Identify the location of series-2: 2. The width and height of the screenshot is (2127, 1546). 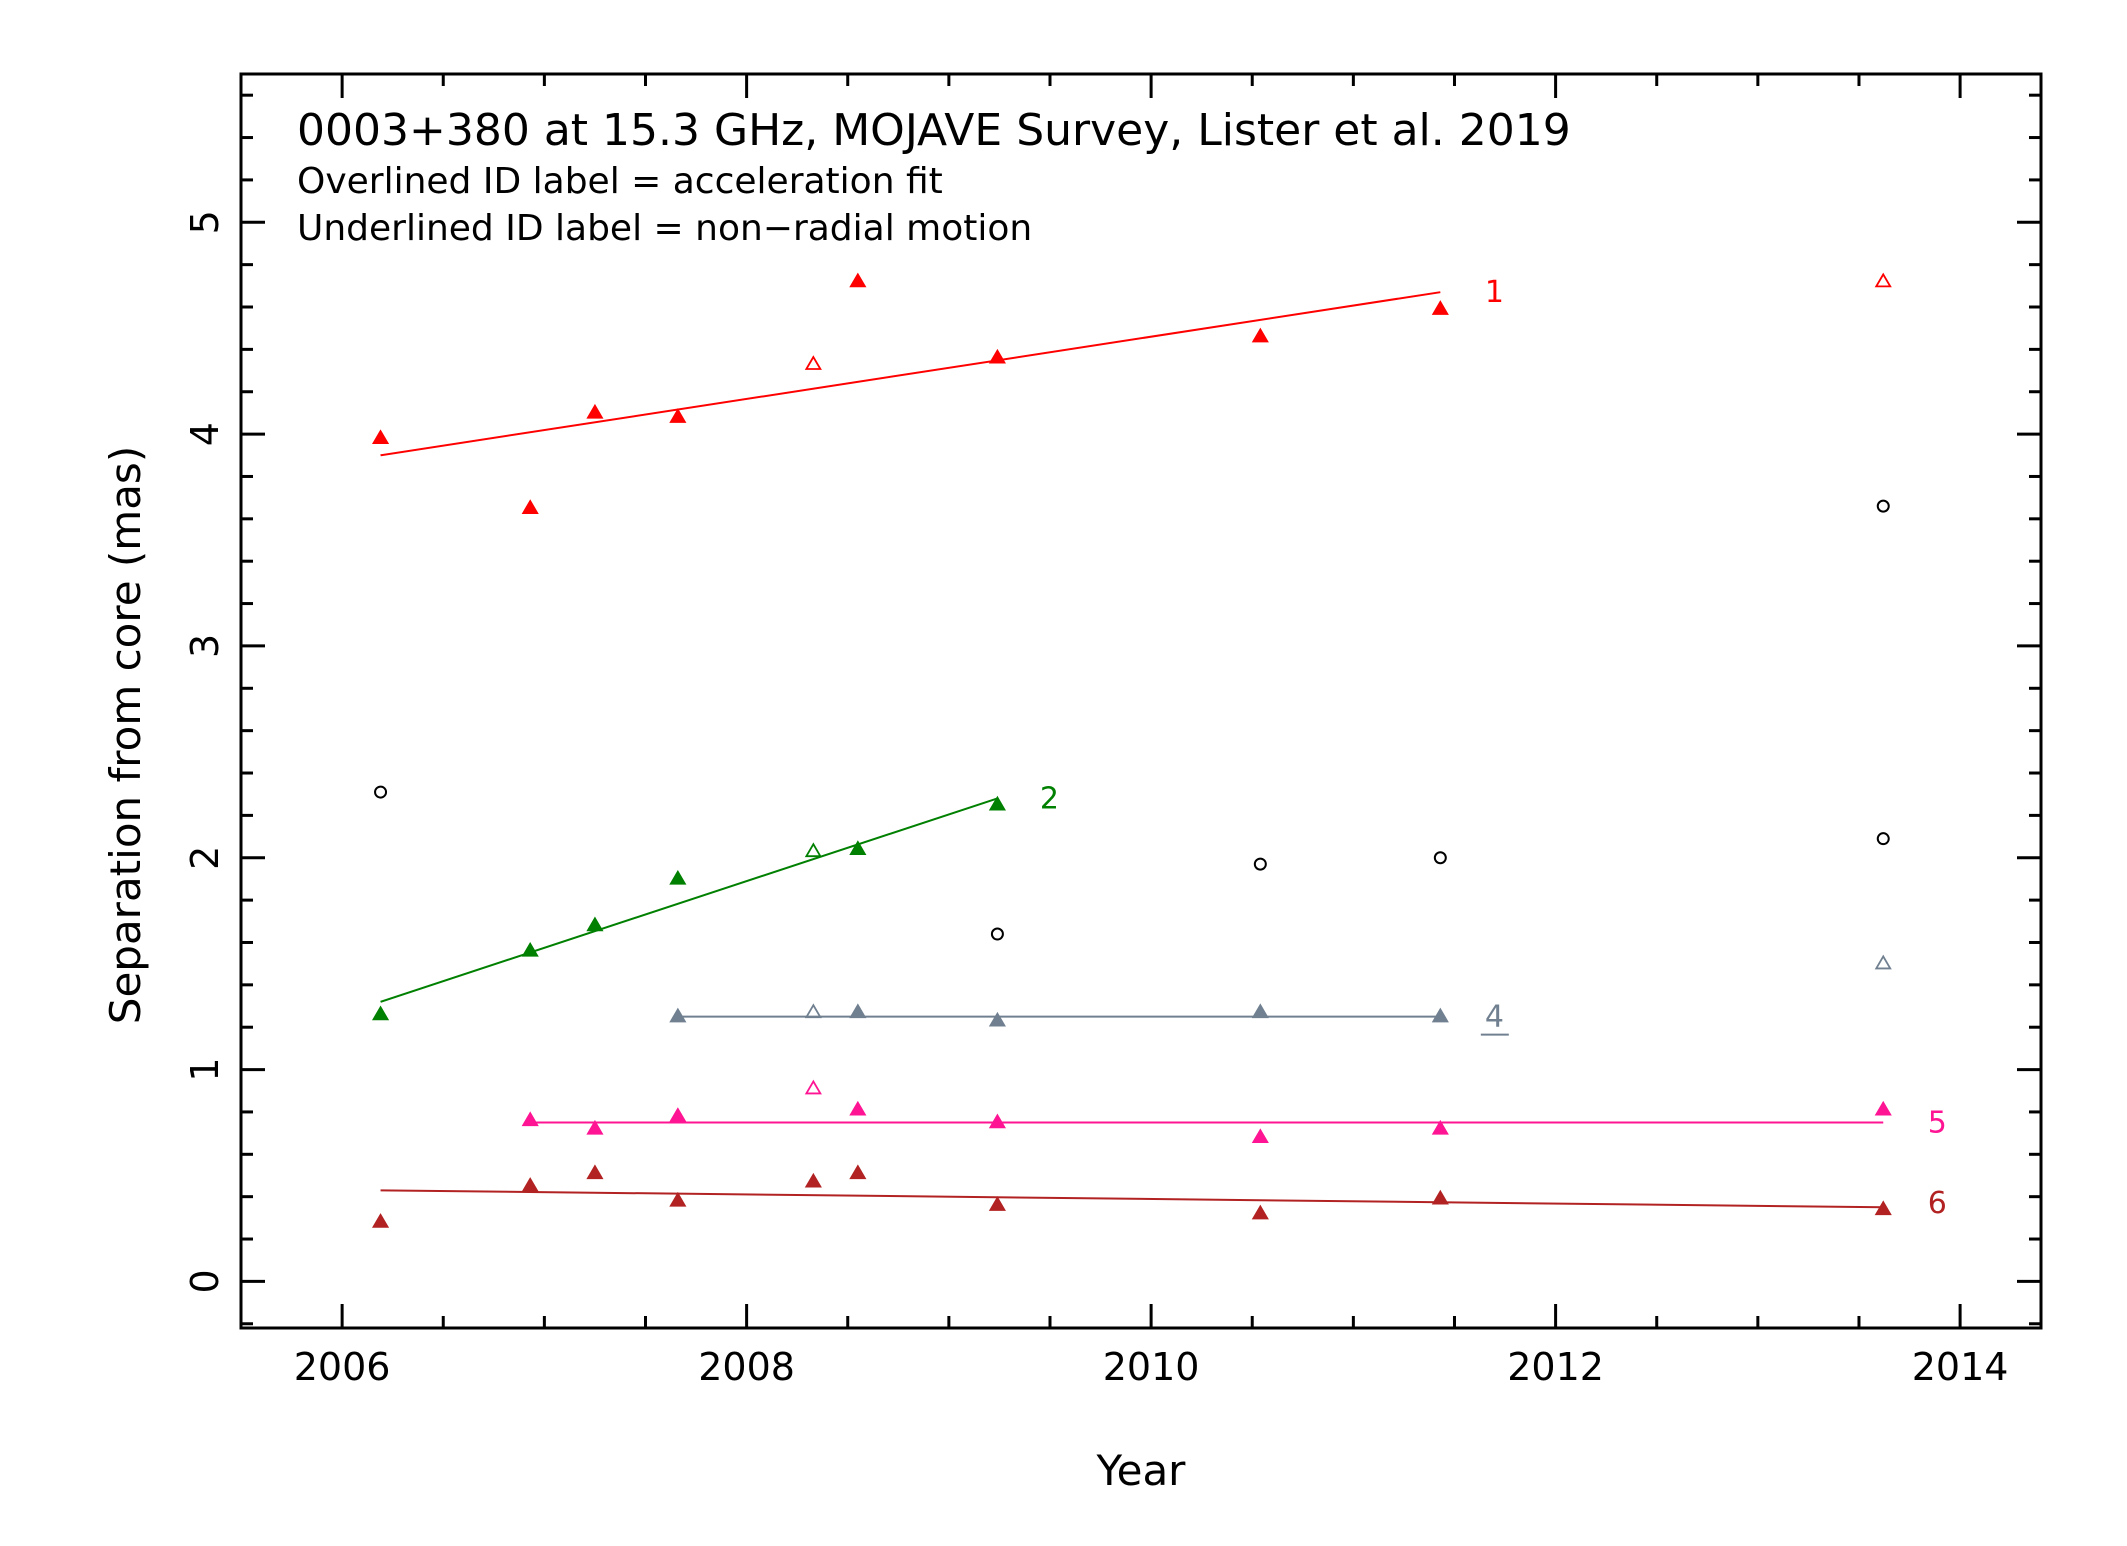
(715, 901).